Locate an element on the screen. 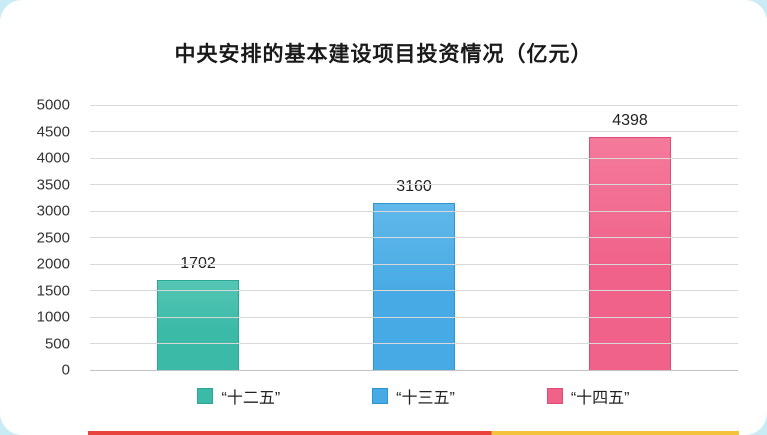  bar-value-label: 3160 is located at coordinates (414, 186).